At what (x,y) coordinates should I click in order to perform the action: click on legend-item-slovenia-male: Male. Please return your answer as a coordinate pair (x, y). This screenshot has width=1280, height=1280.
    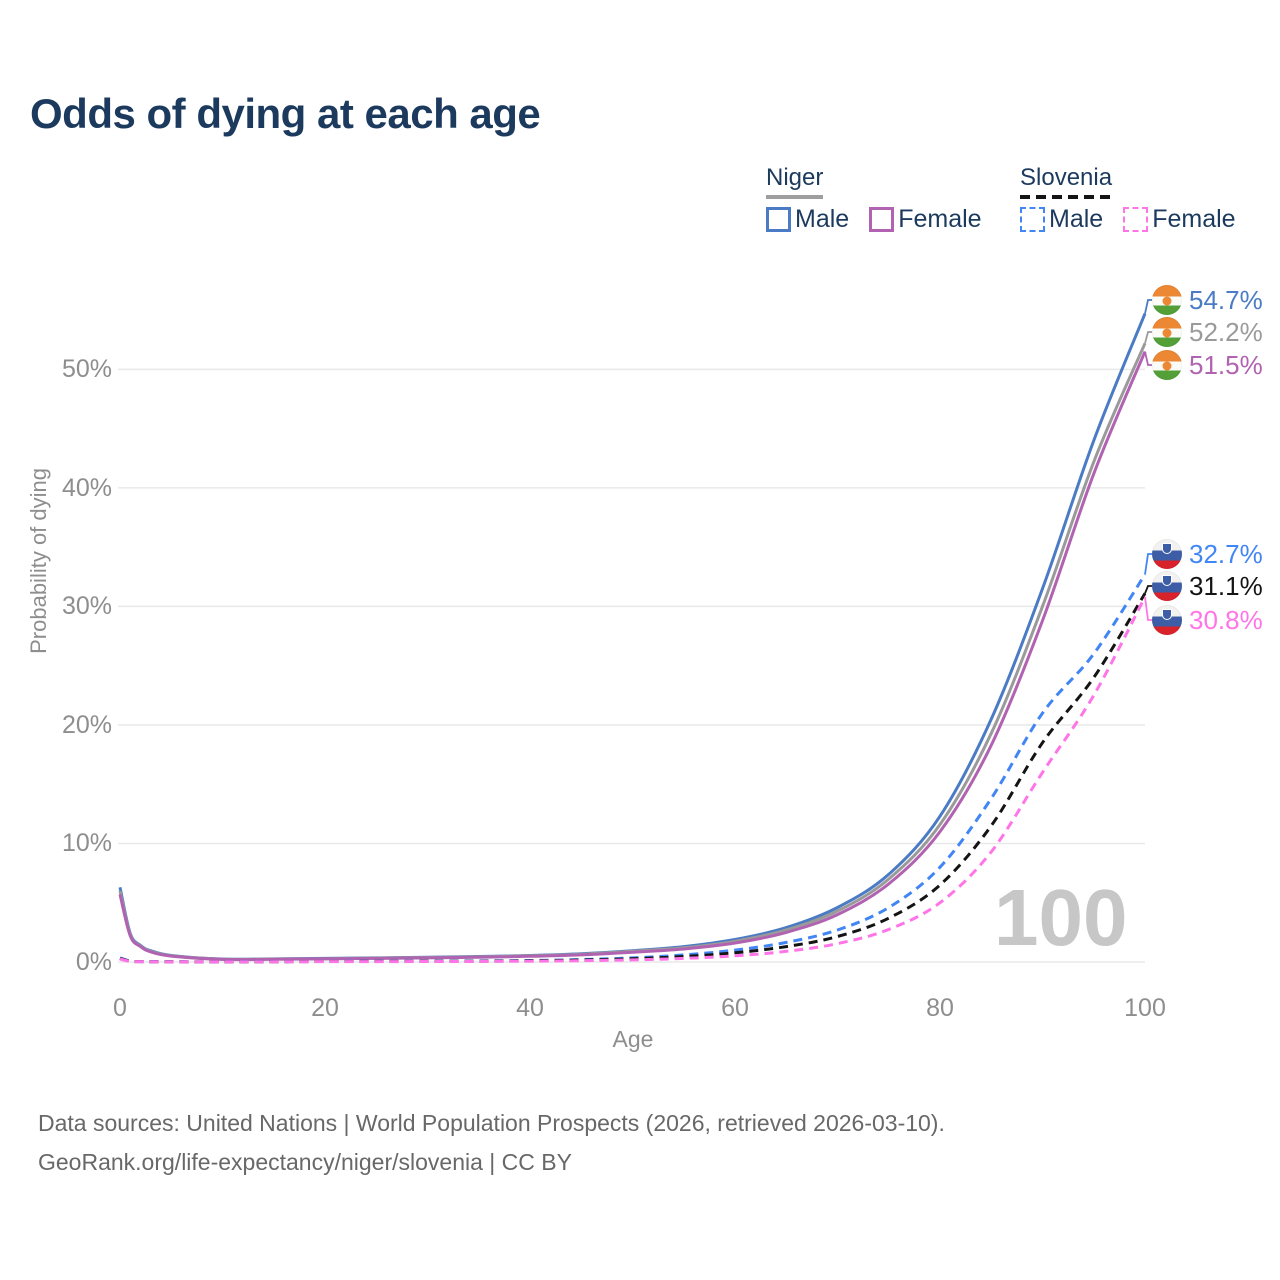
    Looking at the image, I should click on (1061, 219).